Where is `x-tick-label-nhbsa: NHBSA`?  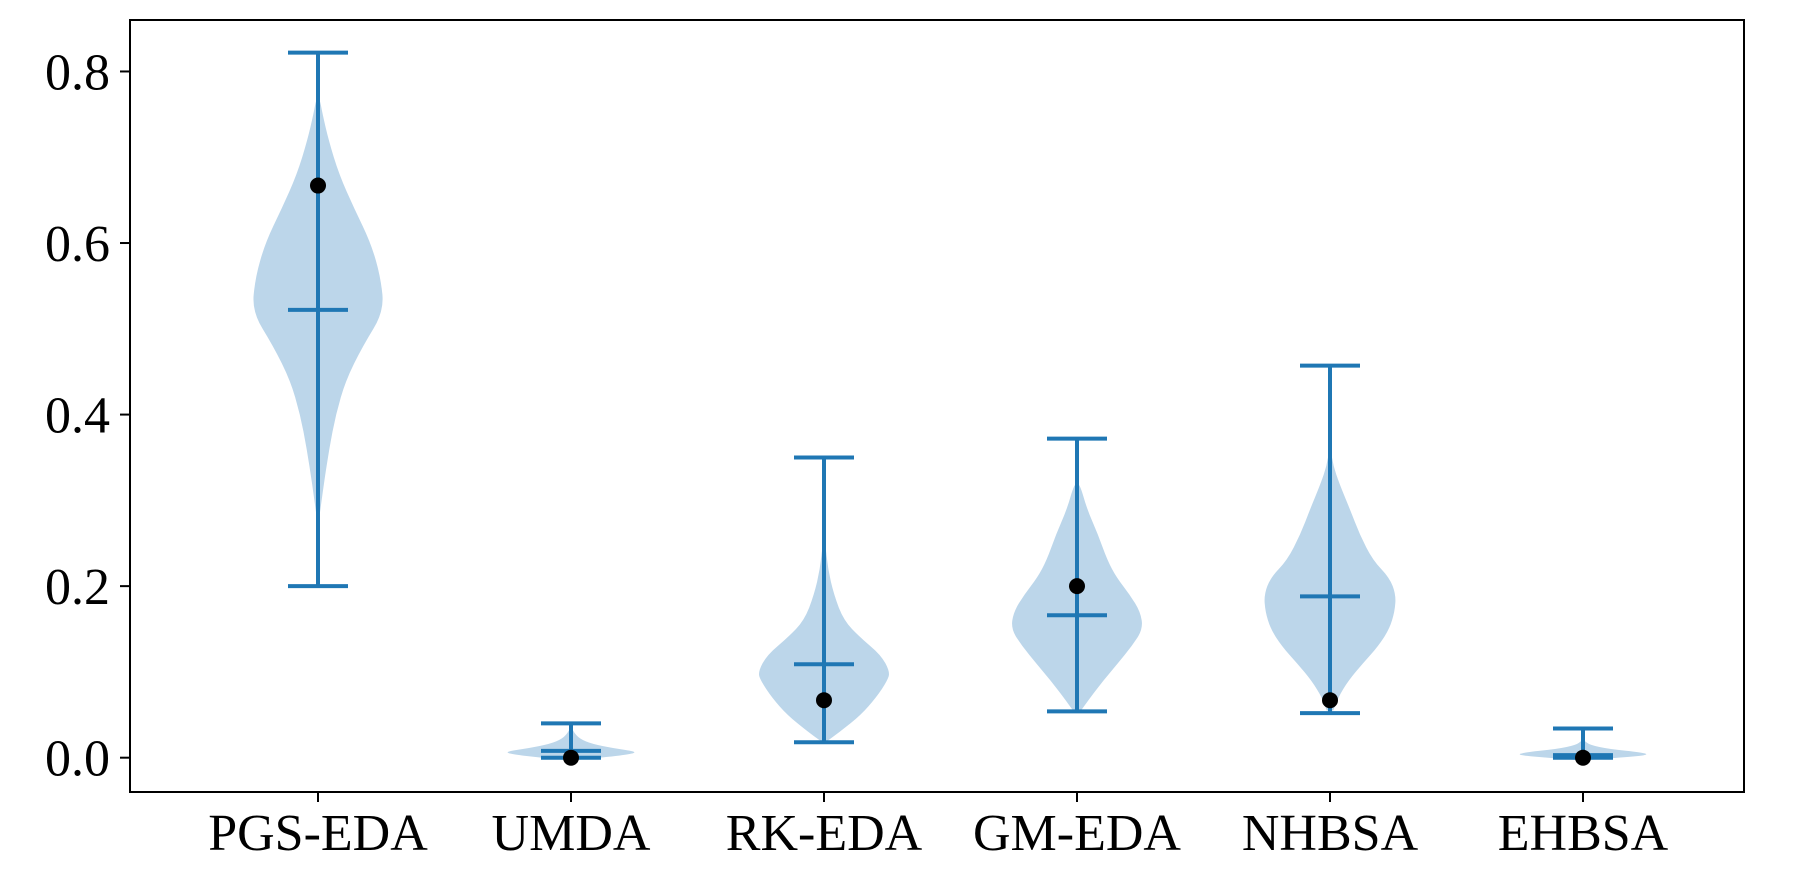
x-tick-label-nhbsa: NHBSA is located at coordinates (1330, 833).